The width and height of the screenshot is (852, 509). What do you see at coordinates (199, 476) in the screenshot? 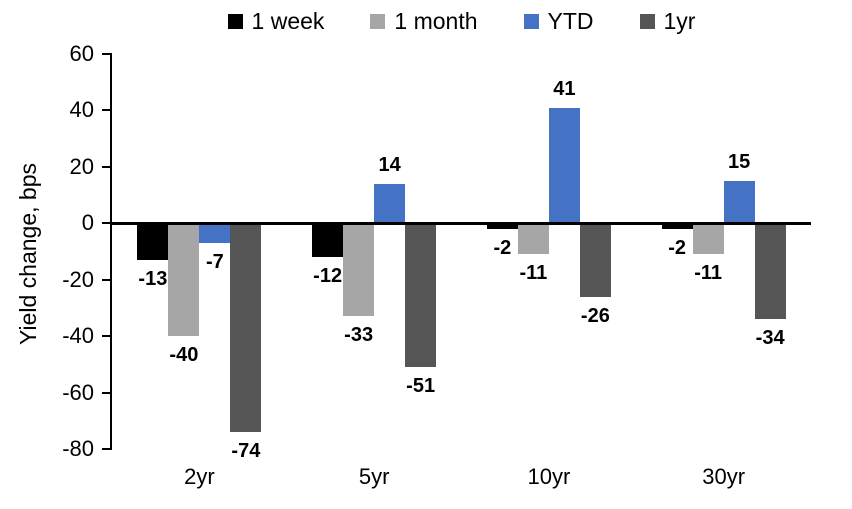
I see `x-axis-category-label: 2yr` at bounding box center [199, 476].